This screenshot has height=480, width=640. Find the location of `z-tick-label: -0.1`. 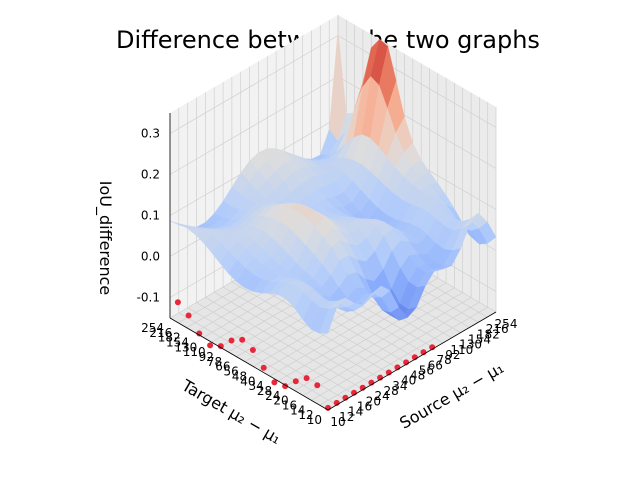

z-tick-label: -0.1 is located at coordinates (148, 298).